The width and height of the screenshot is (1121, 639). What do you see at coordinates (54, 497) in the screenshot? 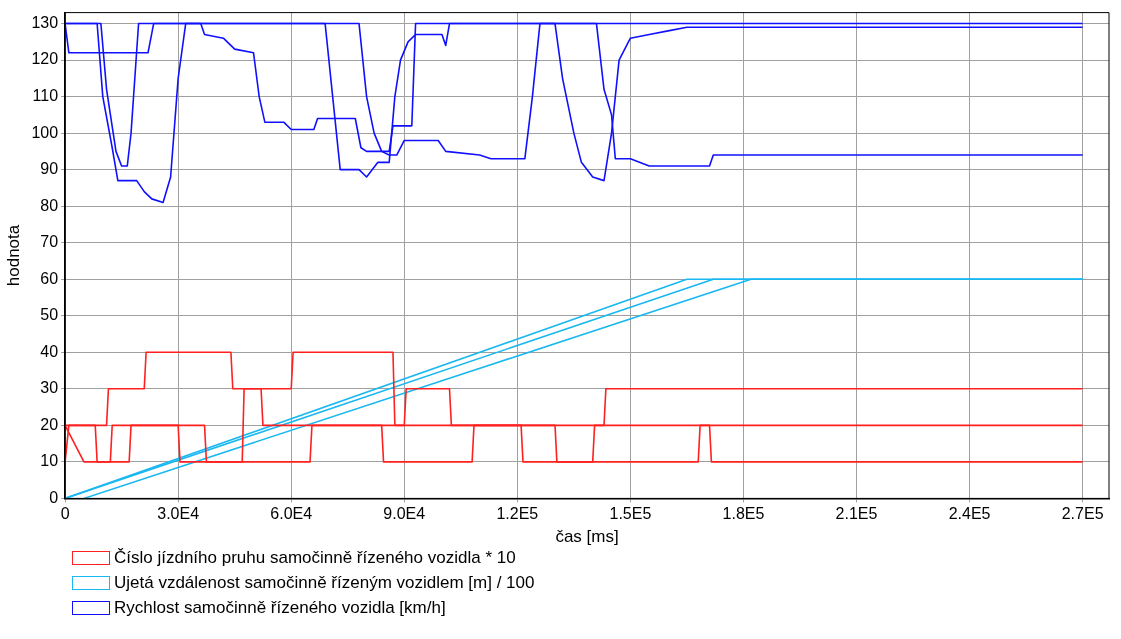
I see `y-tick-label: 0` at bounding box center [54, 497].